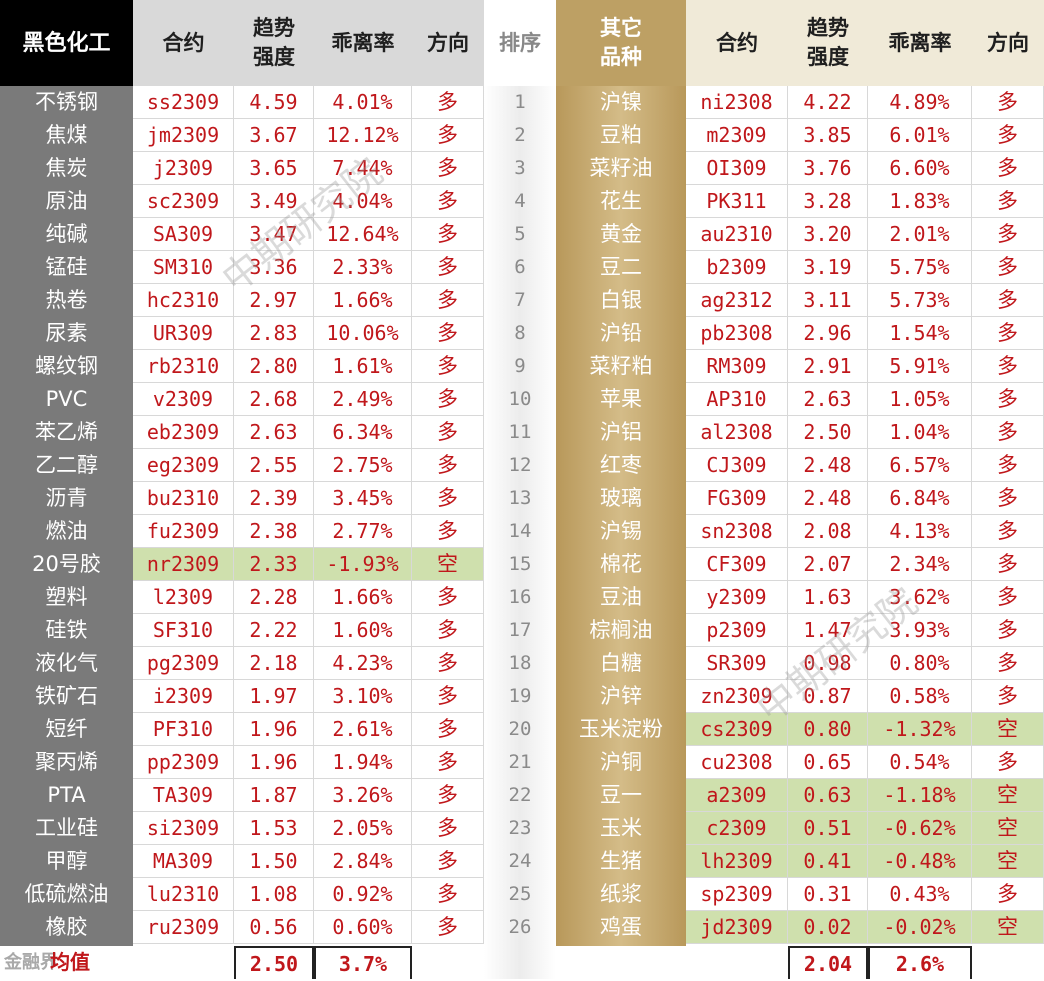  I want to click on left-deviation: 1.66%, so click(363, 597).